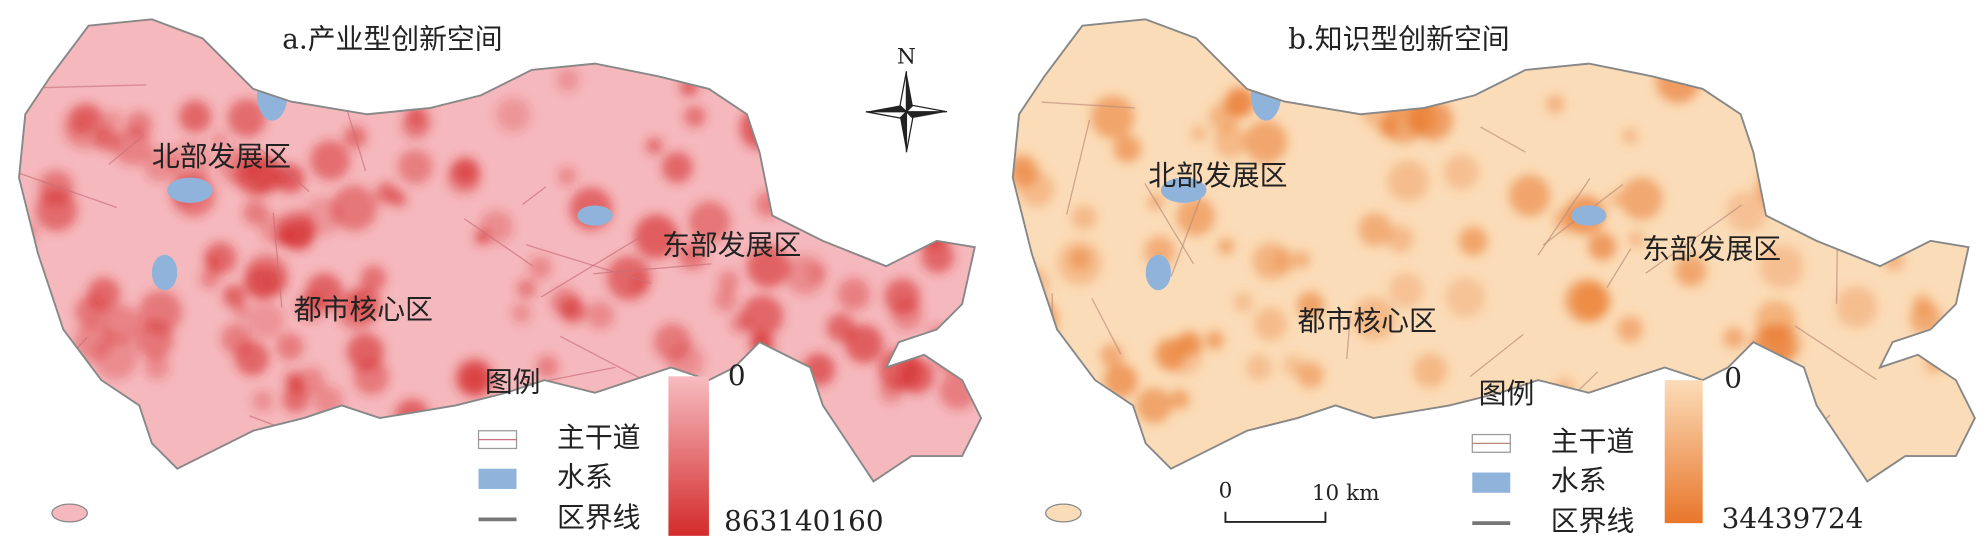  I want to click on color-bar, so click(688, 456).